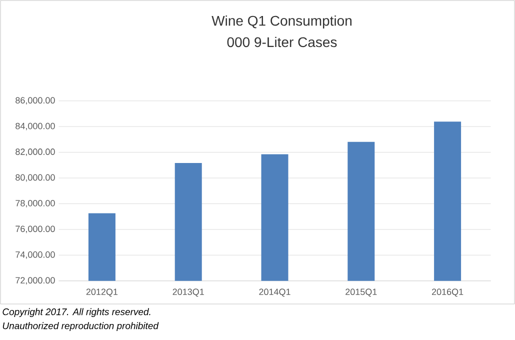  I want to click on y-tick-label: 80,000.00, so click(35, 178).